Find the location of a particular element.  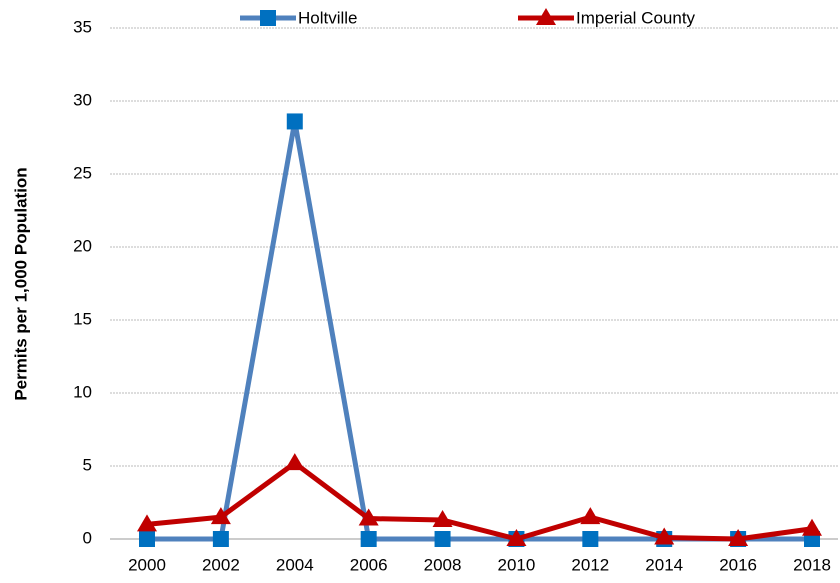

y-tick-label: 5 is located at coordinates (87, 464).